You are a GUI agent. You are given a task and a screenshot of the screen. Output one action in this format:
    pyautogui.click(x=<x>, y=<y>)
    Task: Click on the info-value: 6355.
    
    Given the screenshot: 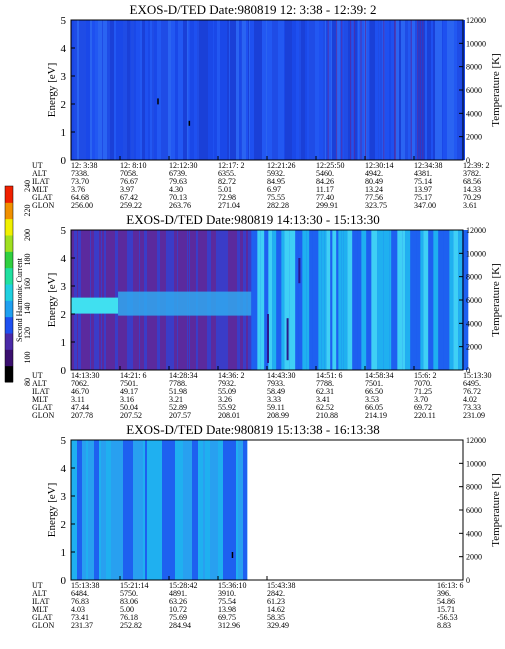 What is the action you would take?
    pyautogui.click(x=227, y=173)
    